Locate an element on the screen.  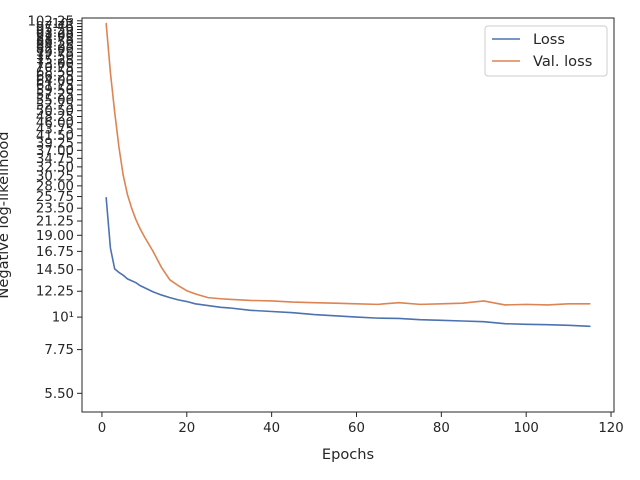
y-tick-label: 57.25 is located at coordinates (55, 95).